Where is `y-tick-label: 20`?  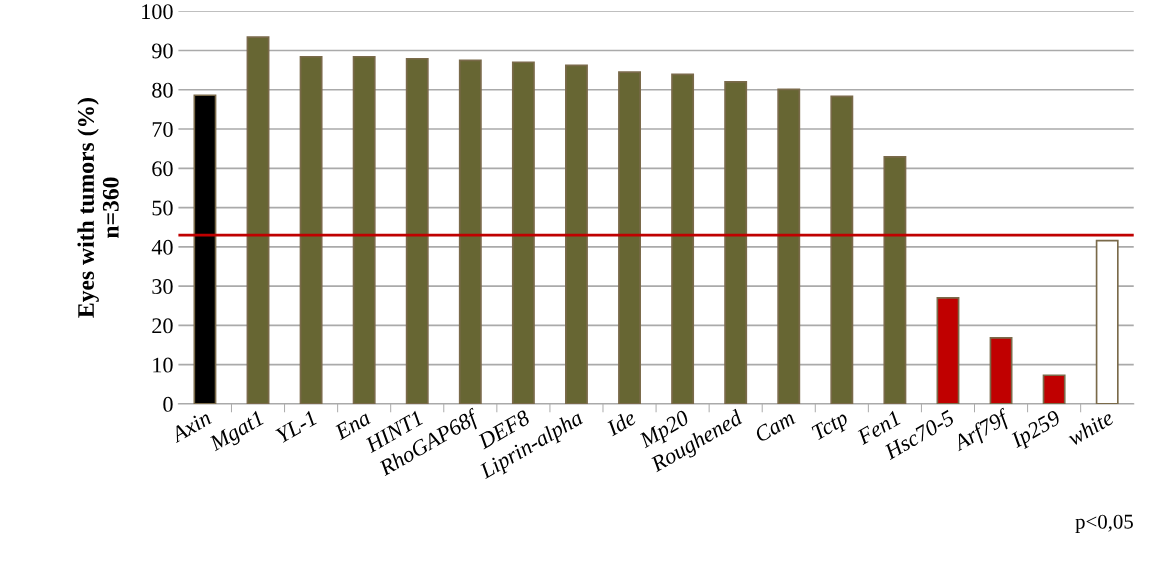
y-tick-label: 20 is located at coordinates (162, 326).